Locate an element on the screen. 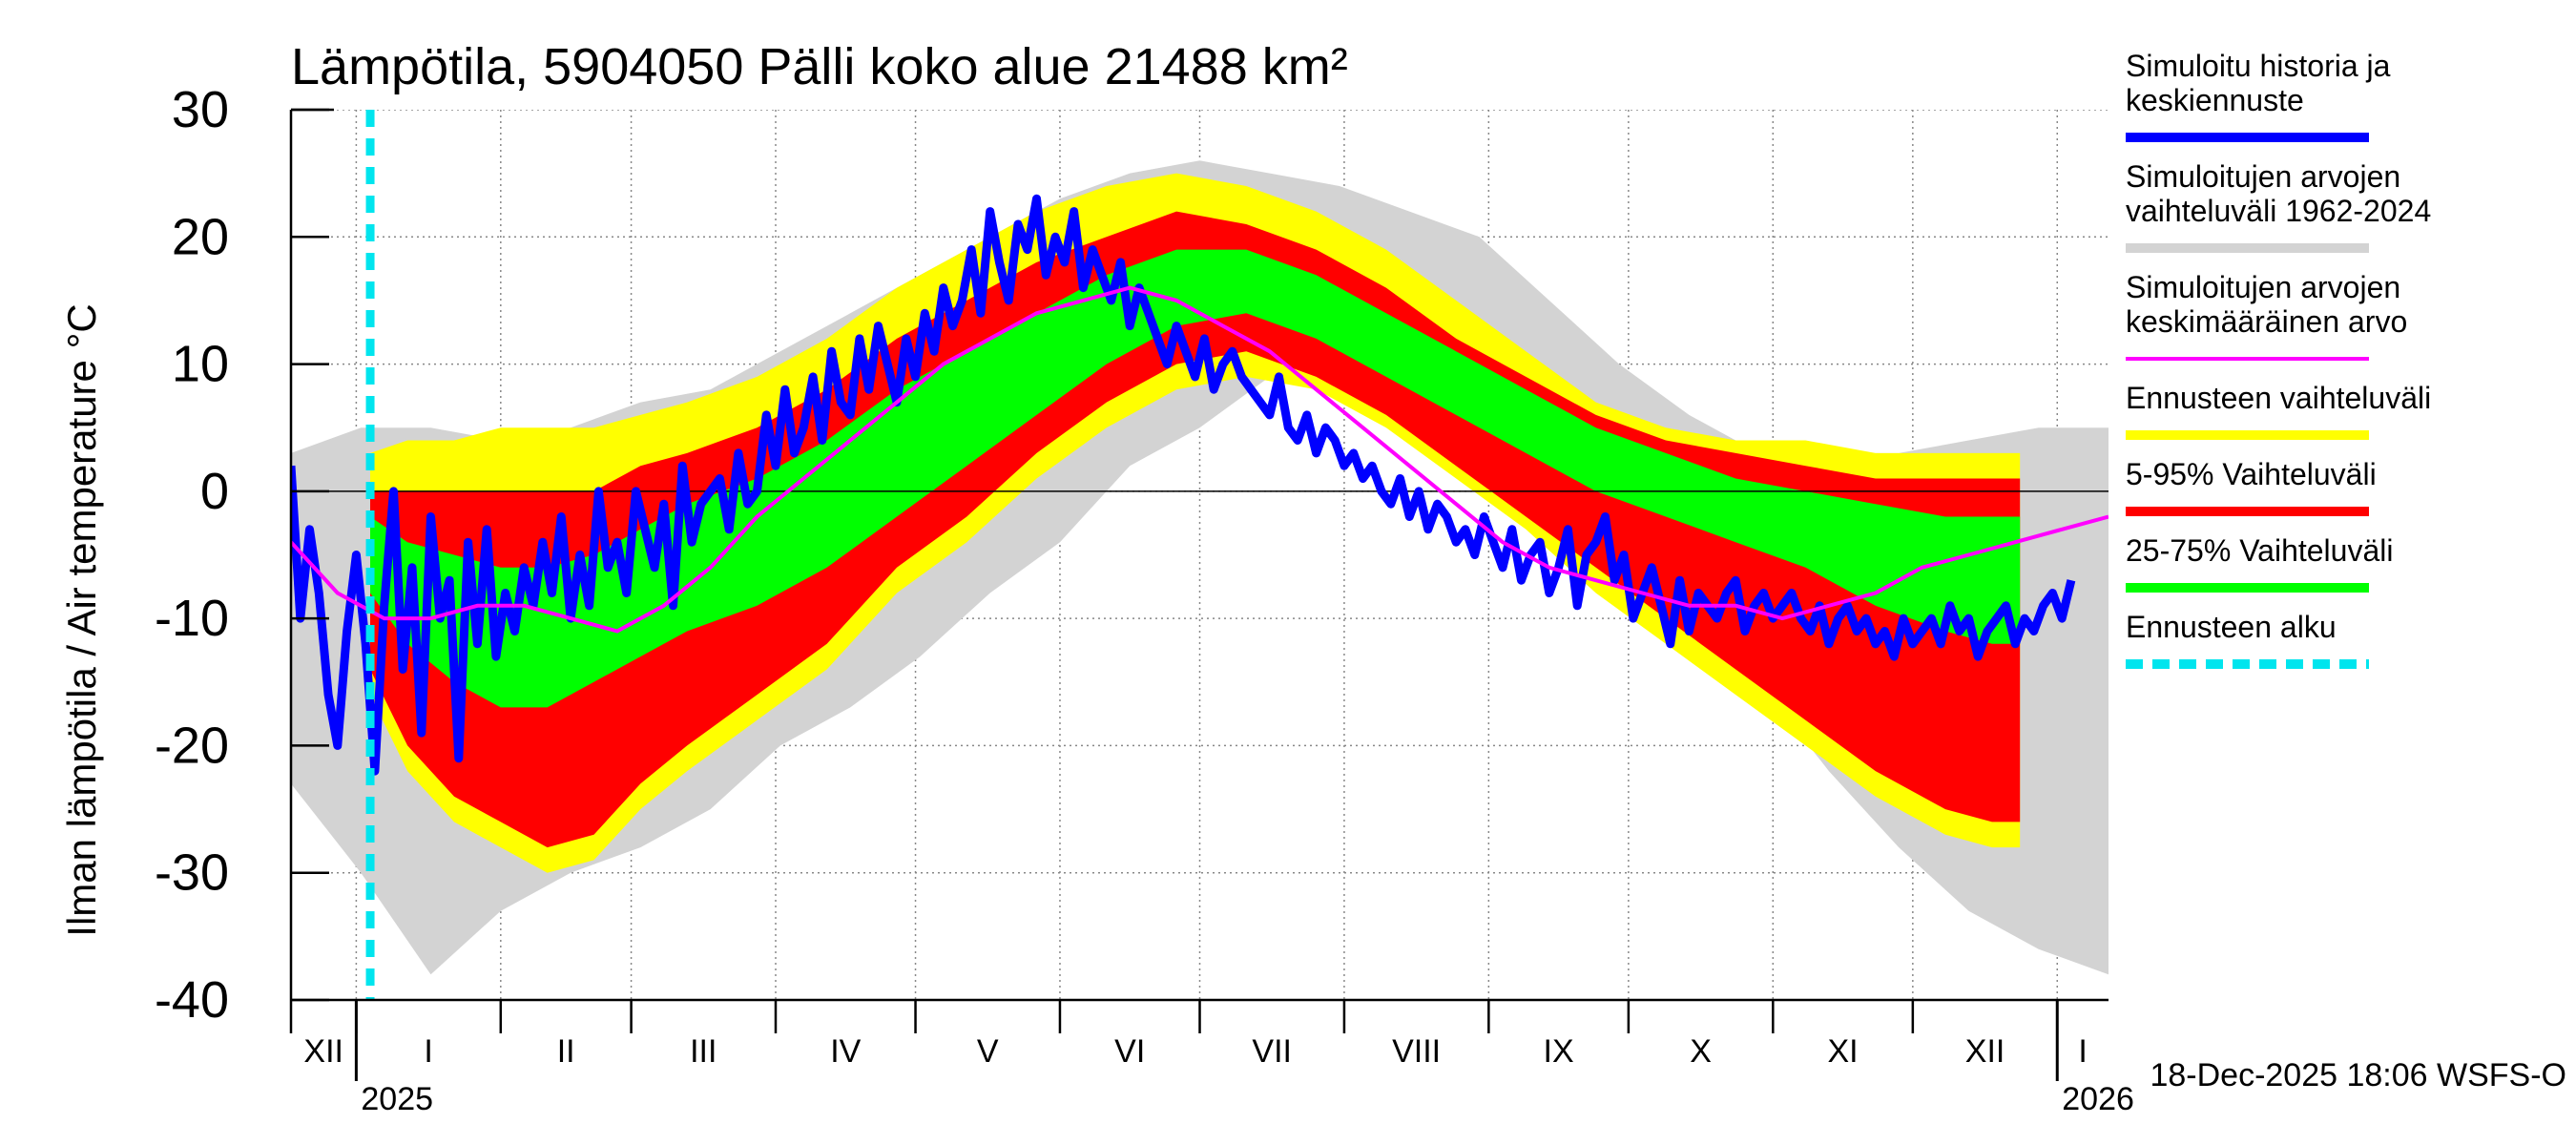  month-label: IV is located at coordinates (845, 1051).